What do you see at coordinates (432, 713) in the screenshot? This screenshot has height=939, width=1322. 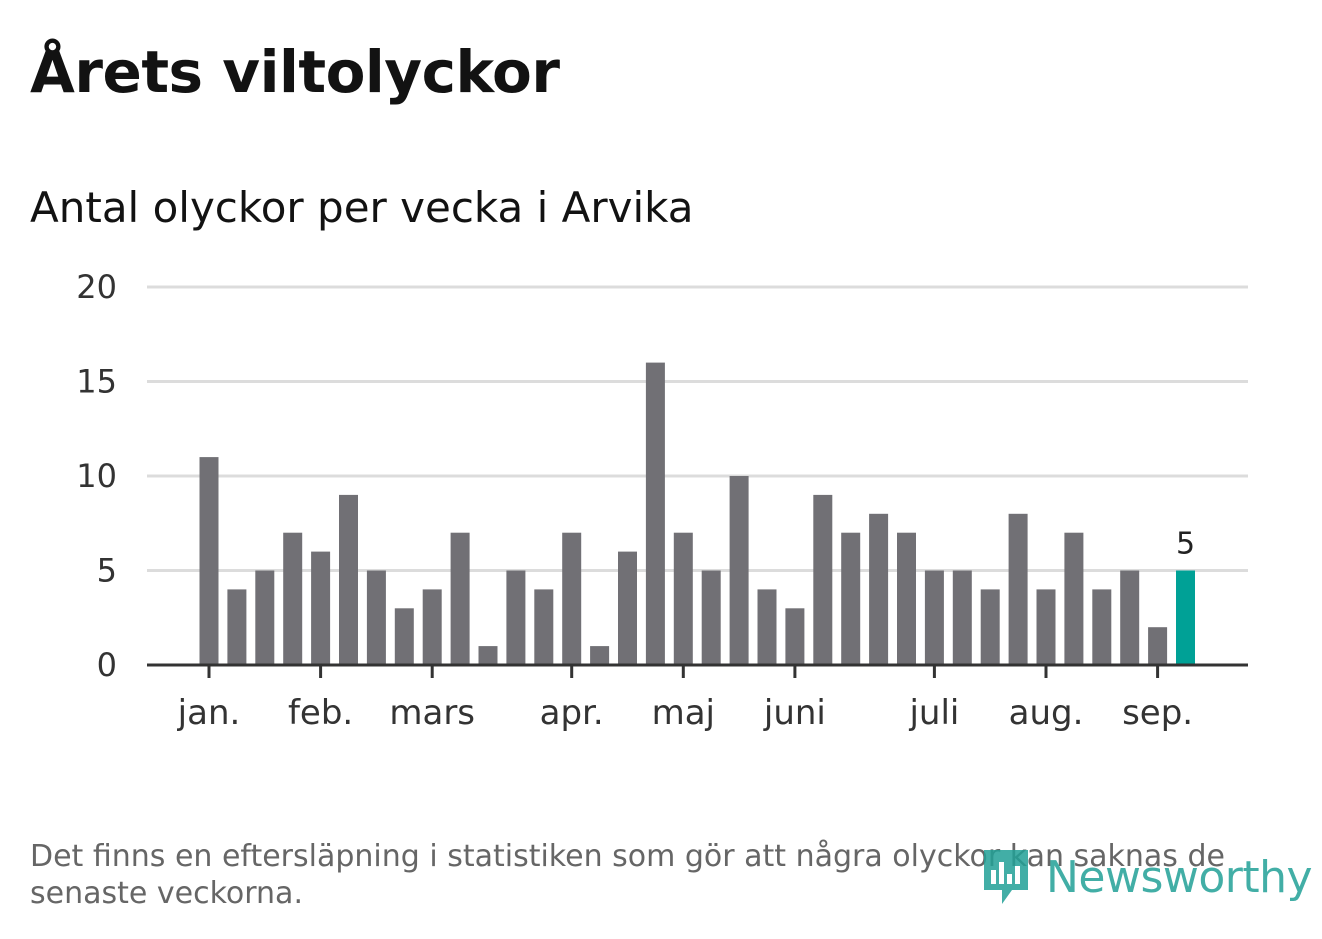 I see `x-tick-label: mars` at bounding box center [432, 713].